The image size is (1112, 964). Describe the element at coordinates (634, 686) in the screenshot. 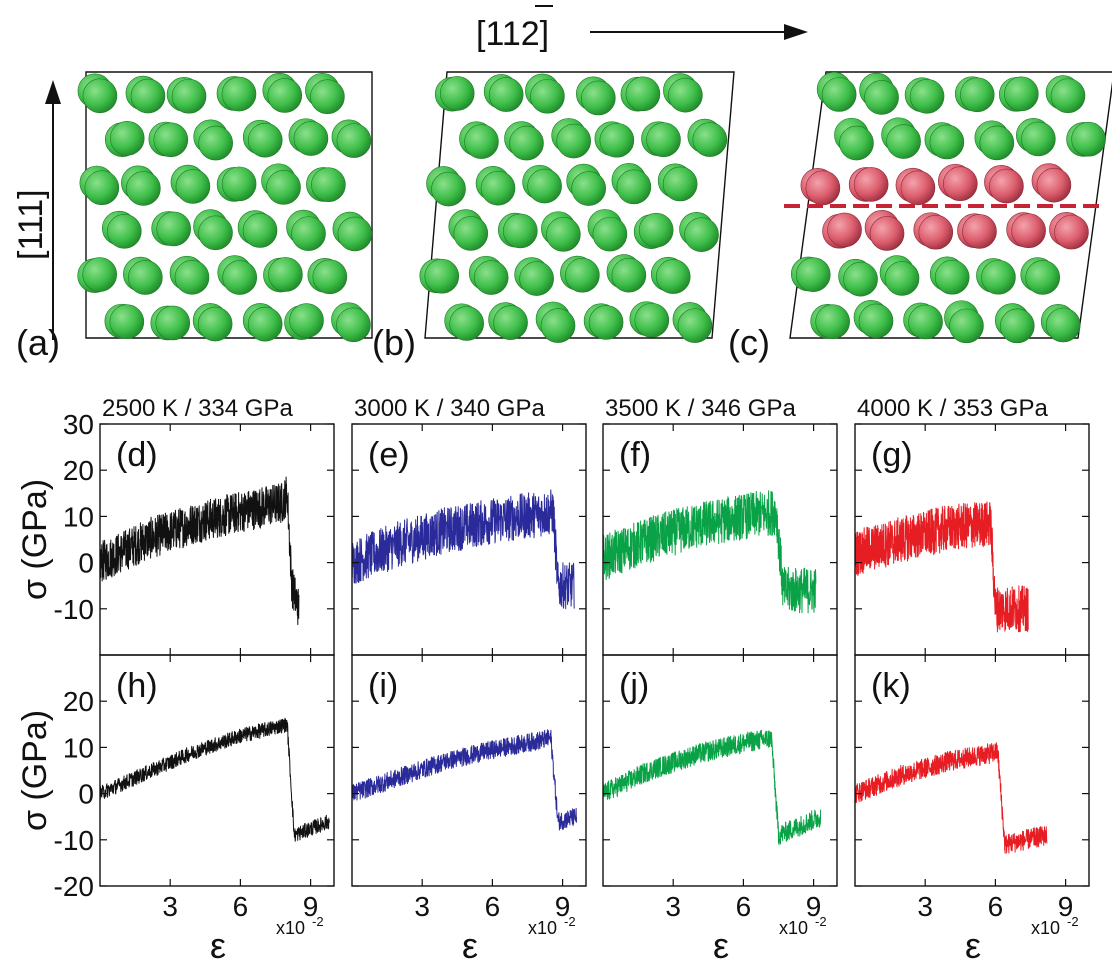

I see `panel-label: (j)` at that location.